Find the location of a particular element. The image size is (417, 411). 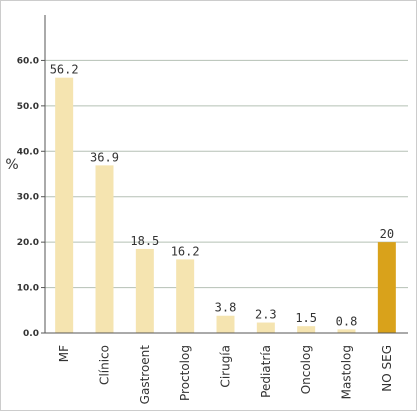

y-tick-label: 60.0 is located at coordinates (28, 61).